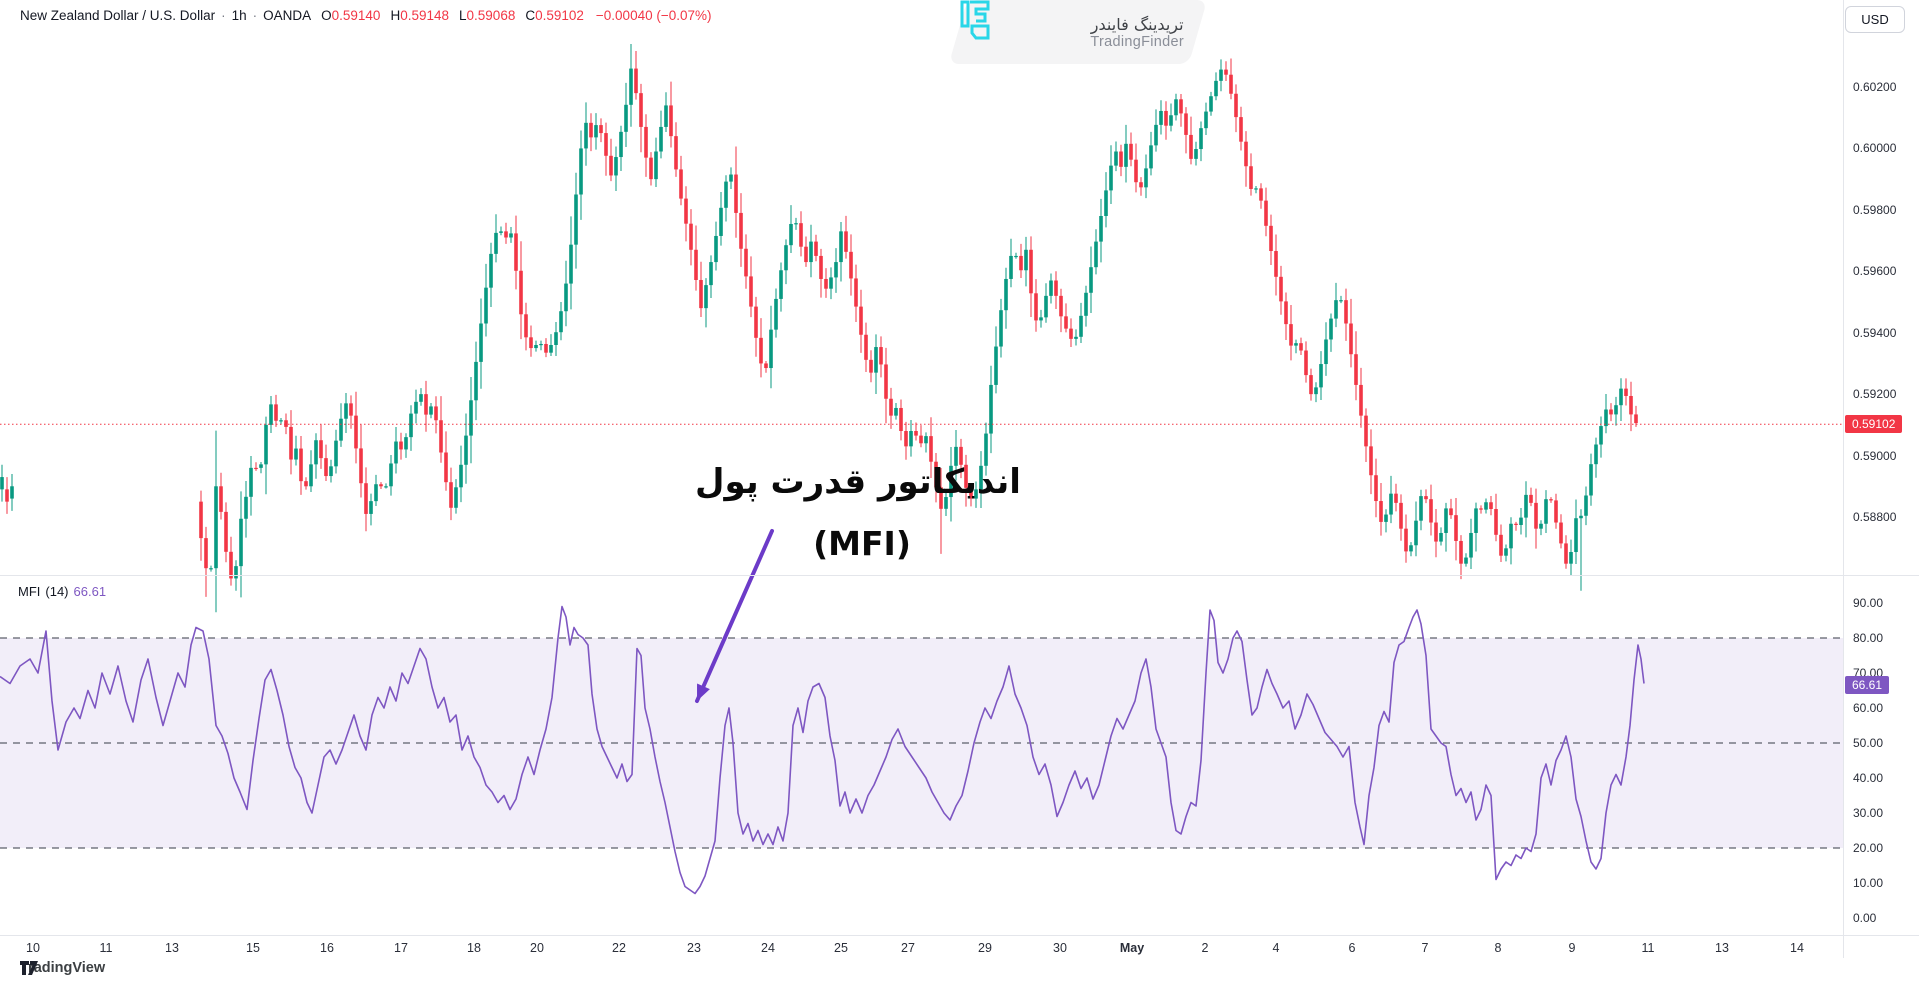  I want to click on mfi-indicator-label: MFI (14) 66.61, so click(62, 591).